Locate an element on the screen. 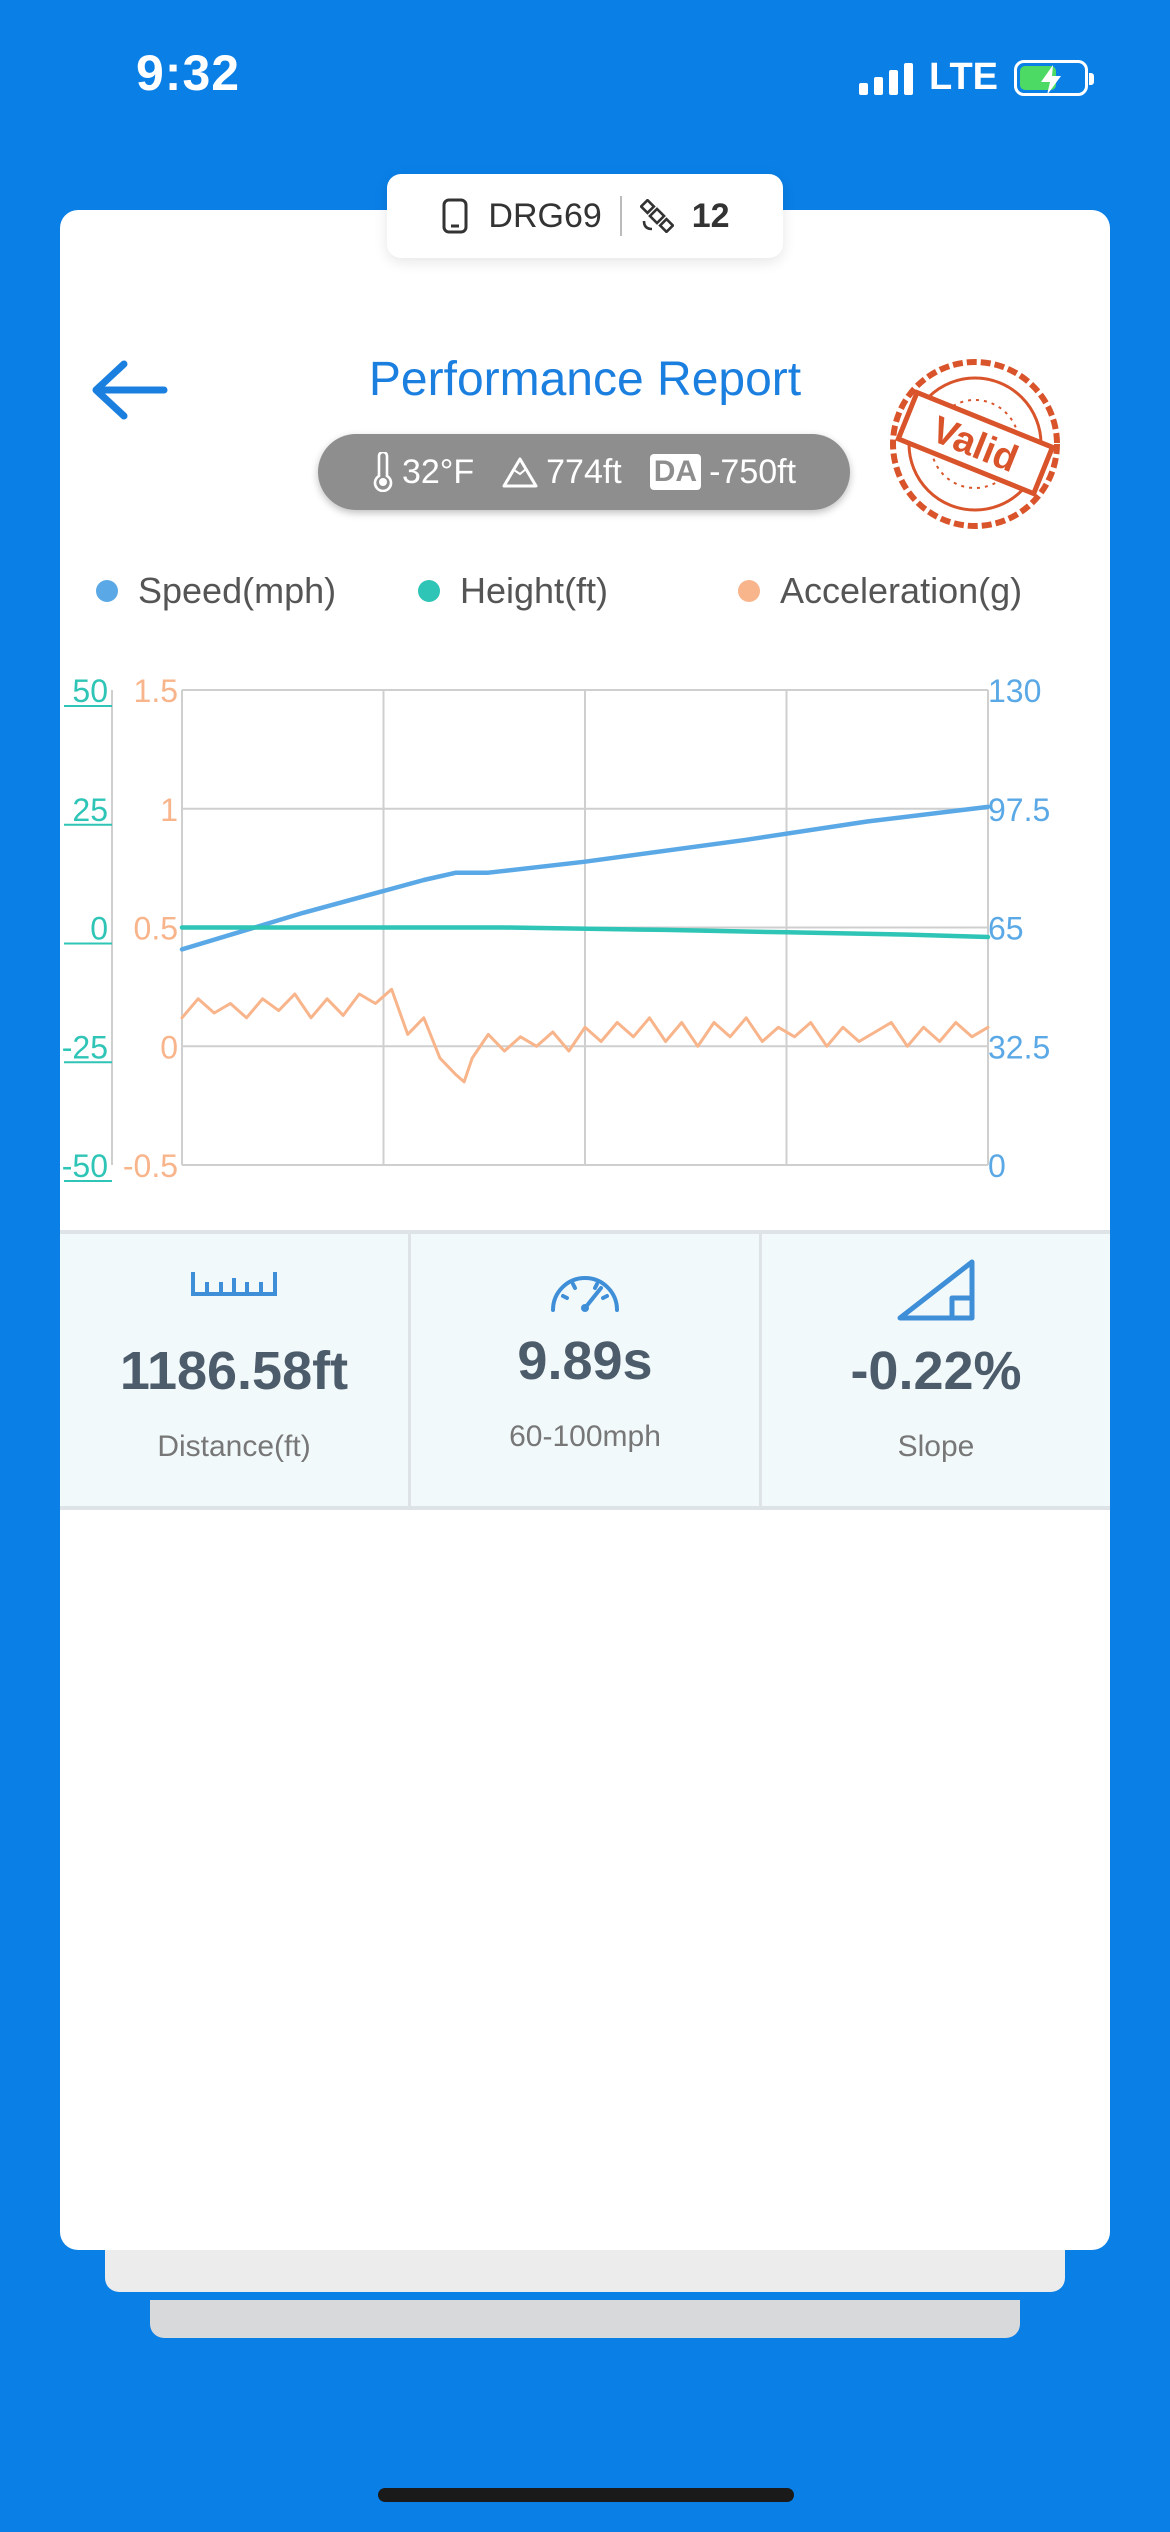  altitude: 774ft is located at coordinates (584, 471).